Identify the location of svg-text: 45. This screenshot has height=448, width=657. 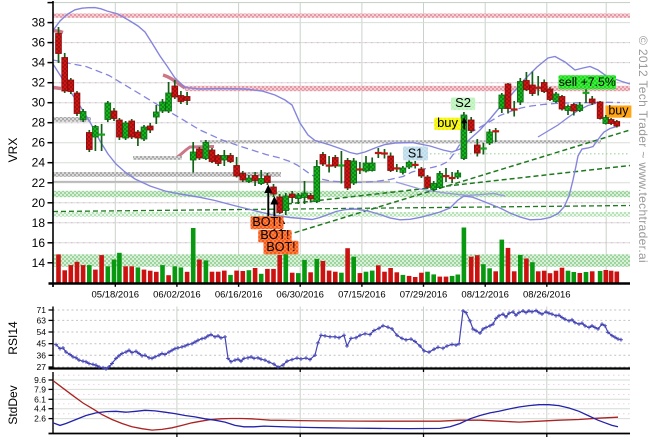
(42, 344).